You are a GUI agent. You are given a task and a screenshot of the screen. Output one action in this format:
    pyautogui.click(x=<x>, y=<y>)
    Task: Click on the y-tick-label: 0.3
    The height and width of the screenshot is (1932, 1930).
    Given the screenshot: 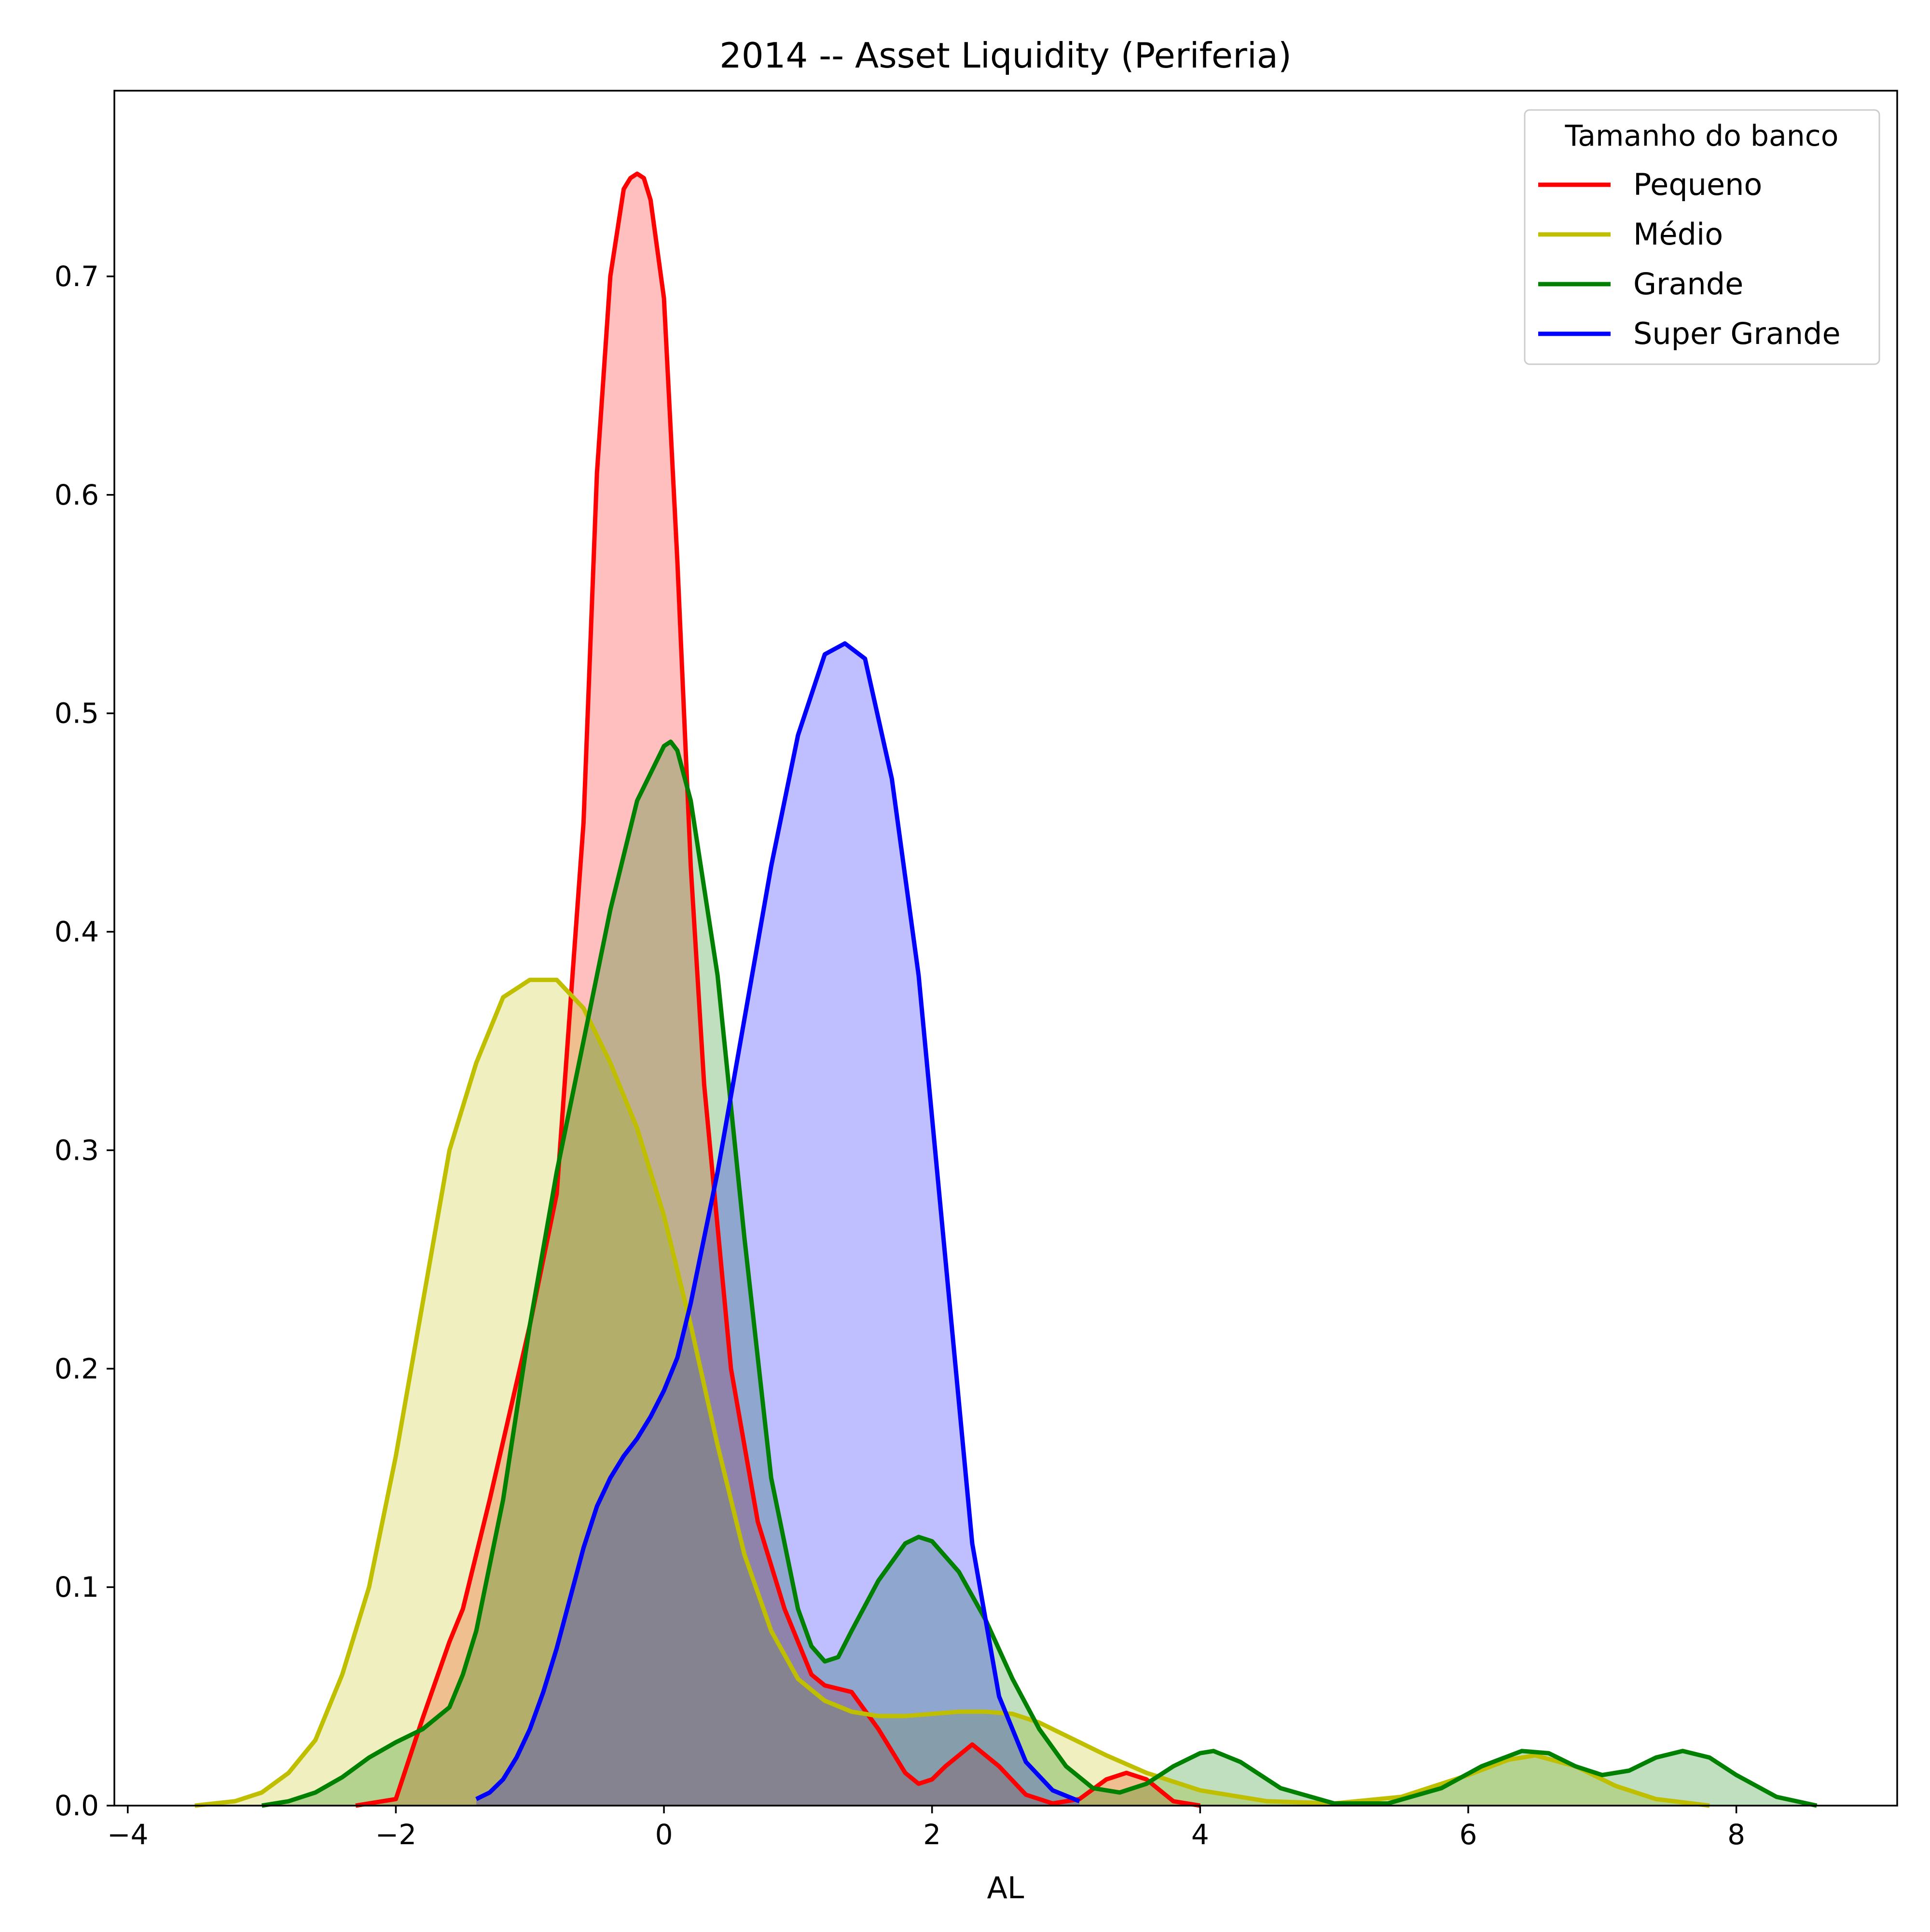 What is the action you would take?
    pyautogui.click(x=77, y=1150)
    